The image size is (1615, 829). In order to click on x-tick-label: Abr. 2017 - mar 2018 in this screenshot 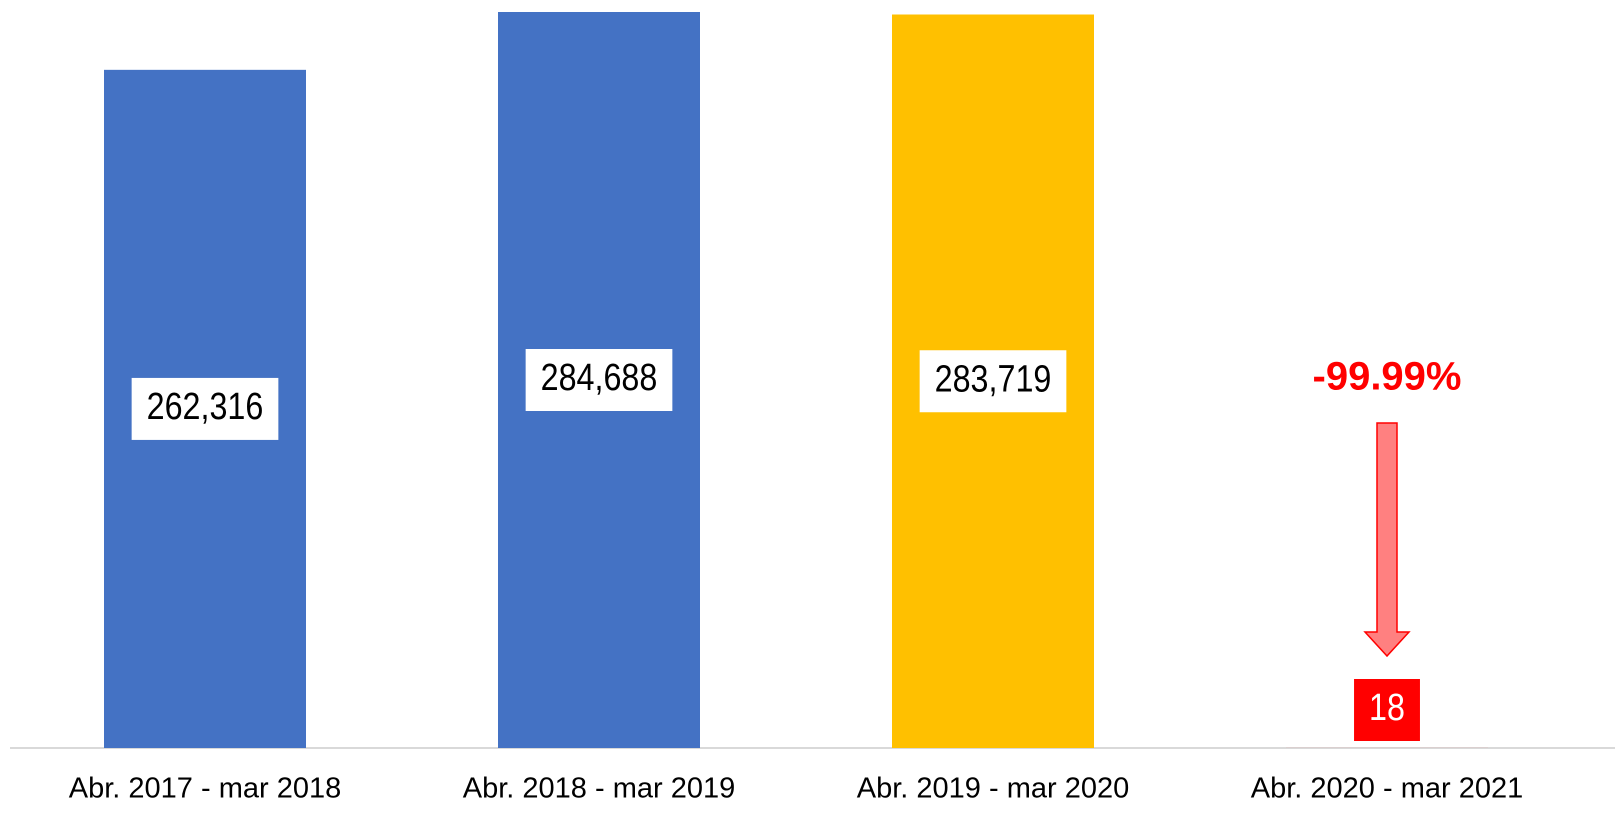, I will do `click(205, 789)`.